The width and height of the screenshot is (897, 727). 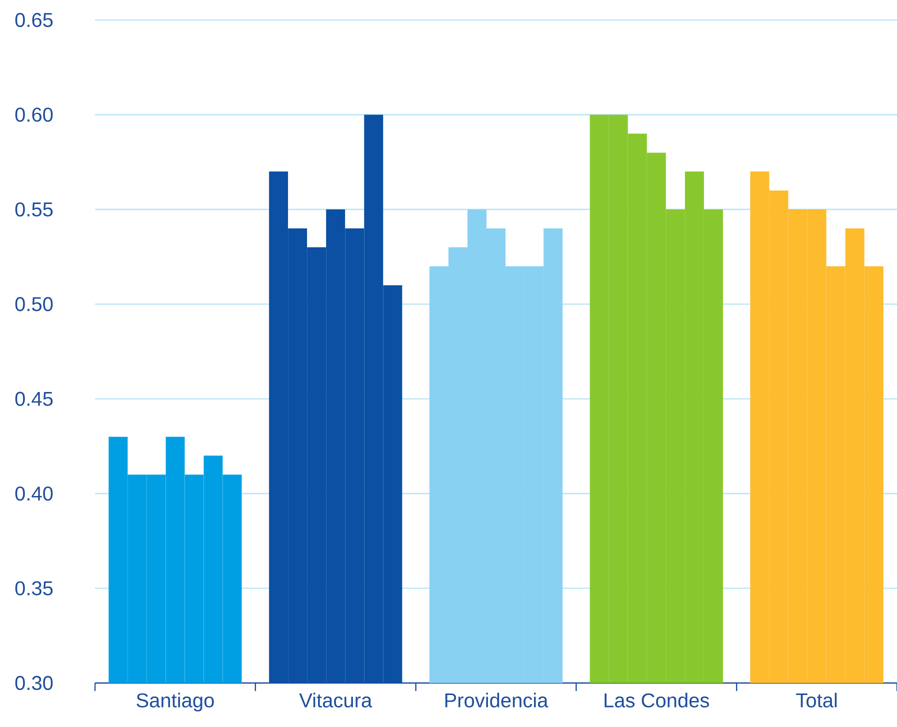 I want to click on y-tick-label: 0.55, so click(x=34, y=209).